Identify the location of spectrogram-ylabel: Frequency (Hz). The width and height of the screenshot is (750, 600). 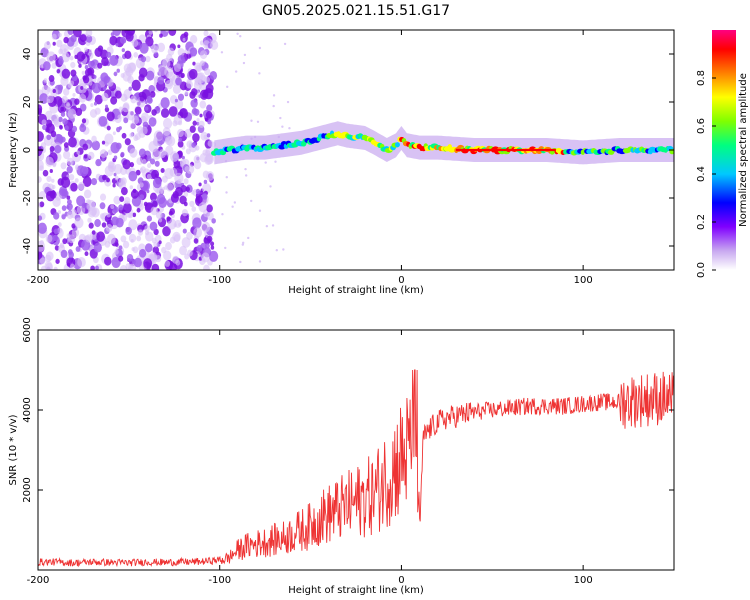
(13, 150).